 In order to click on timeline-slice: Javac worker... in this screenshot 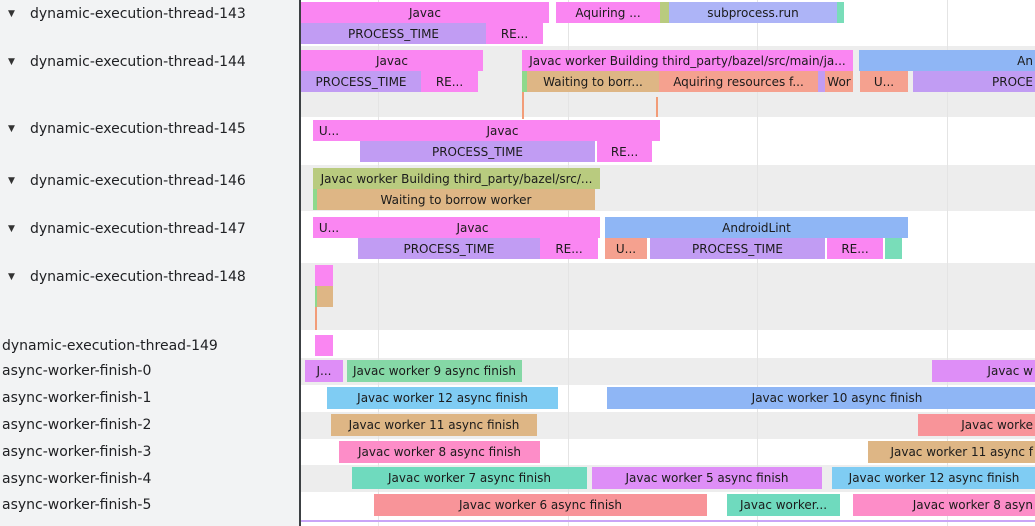, I will do `click(783, 505)`.